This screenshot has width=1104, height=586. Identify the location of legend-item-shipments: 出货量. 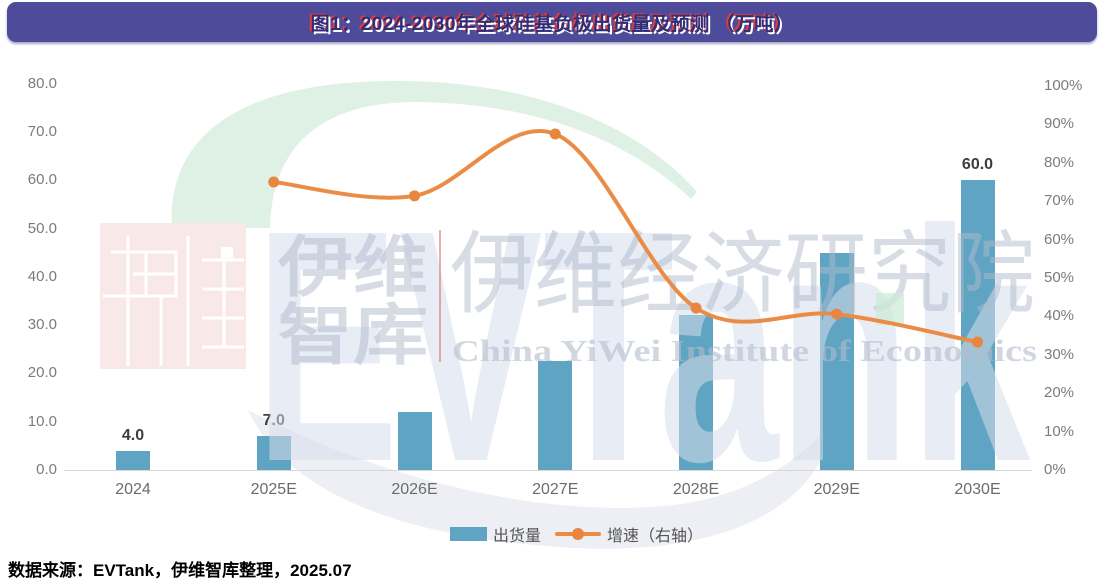
(495, 534).